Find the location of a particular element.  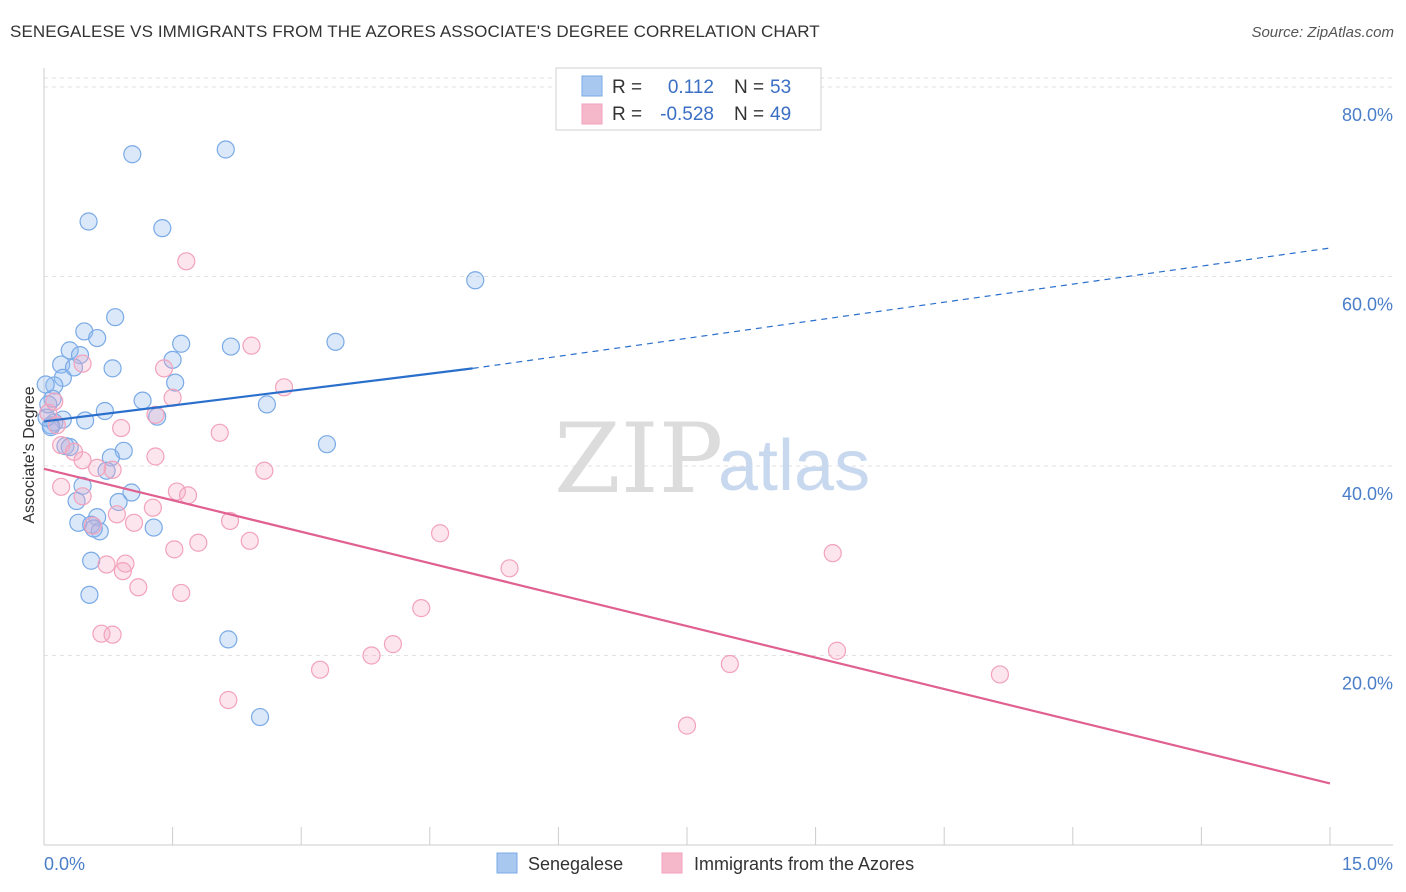

y-tick-label: 20.0% is located at coordinates (1367, 683).